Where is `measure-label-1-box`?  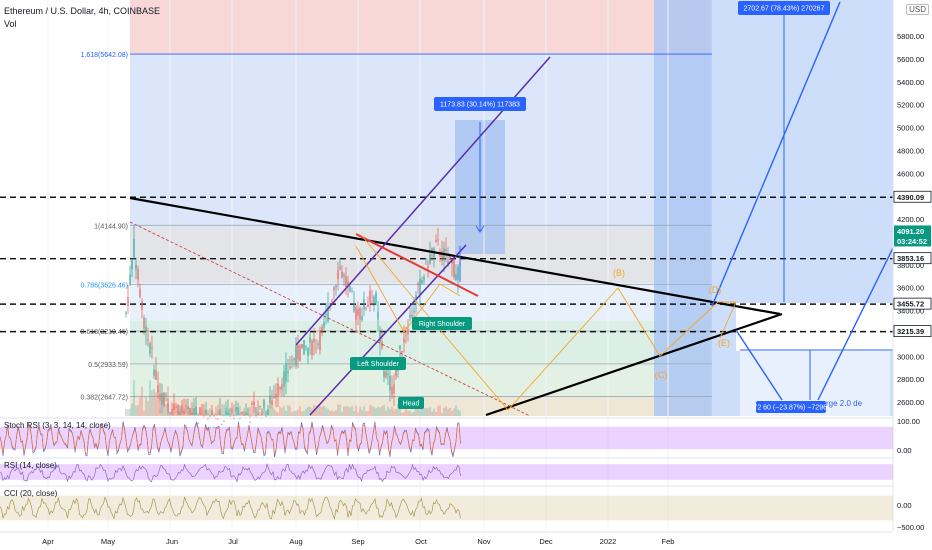
measure-label-1-box is located at coordinates (480, 104).